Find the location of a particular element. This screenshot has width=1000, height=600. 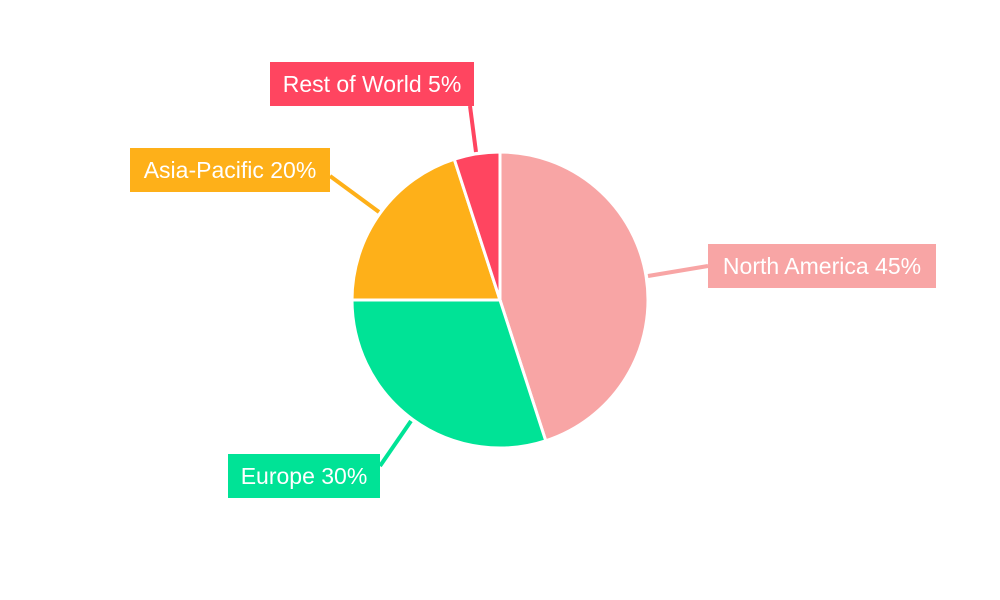

data-label: Rest of World 5% is located at coordinates (372, 84).